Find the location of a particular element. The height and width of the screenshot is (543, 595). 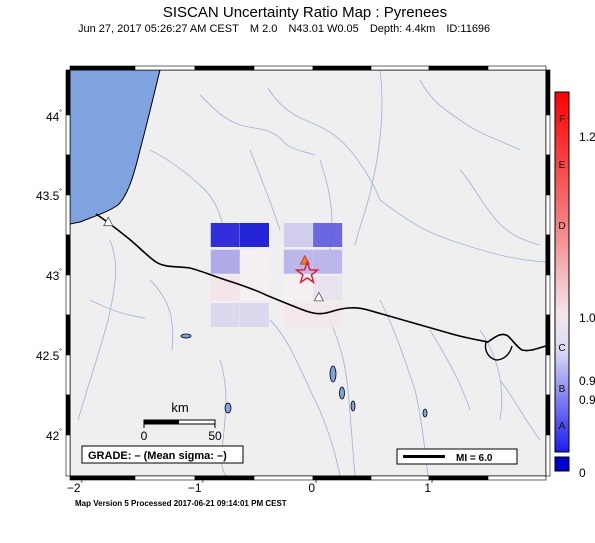

lat-label: 42.5˚ is located at coordinates (49, 355).